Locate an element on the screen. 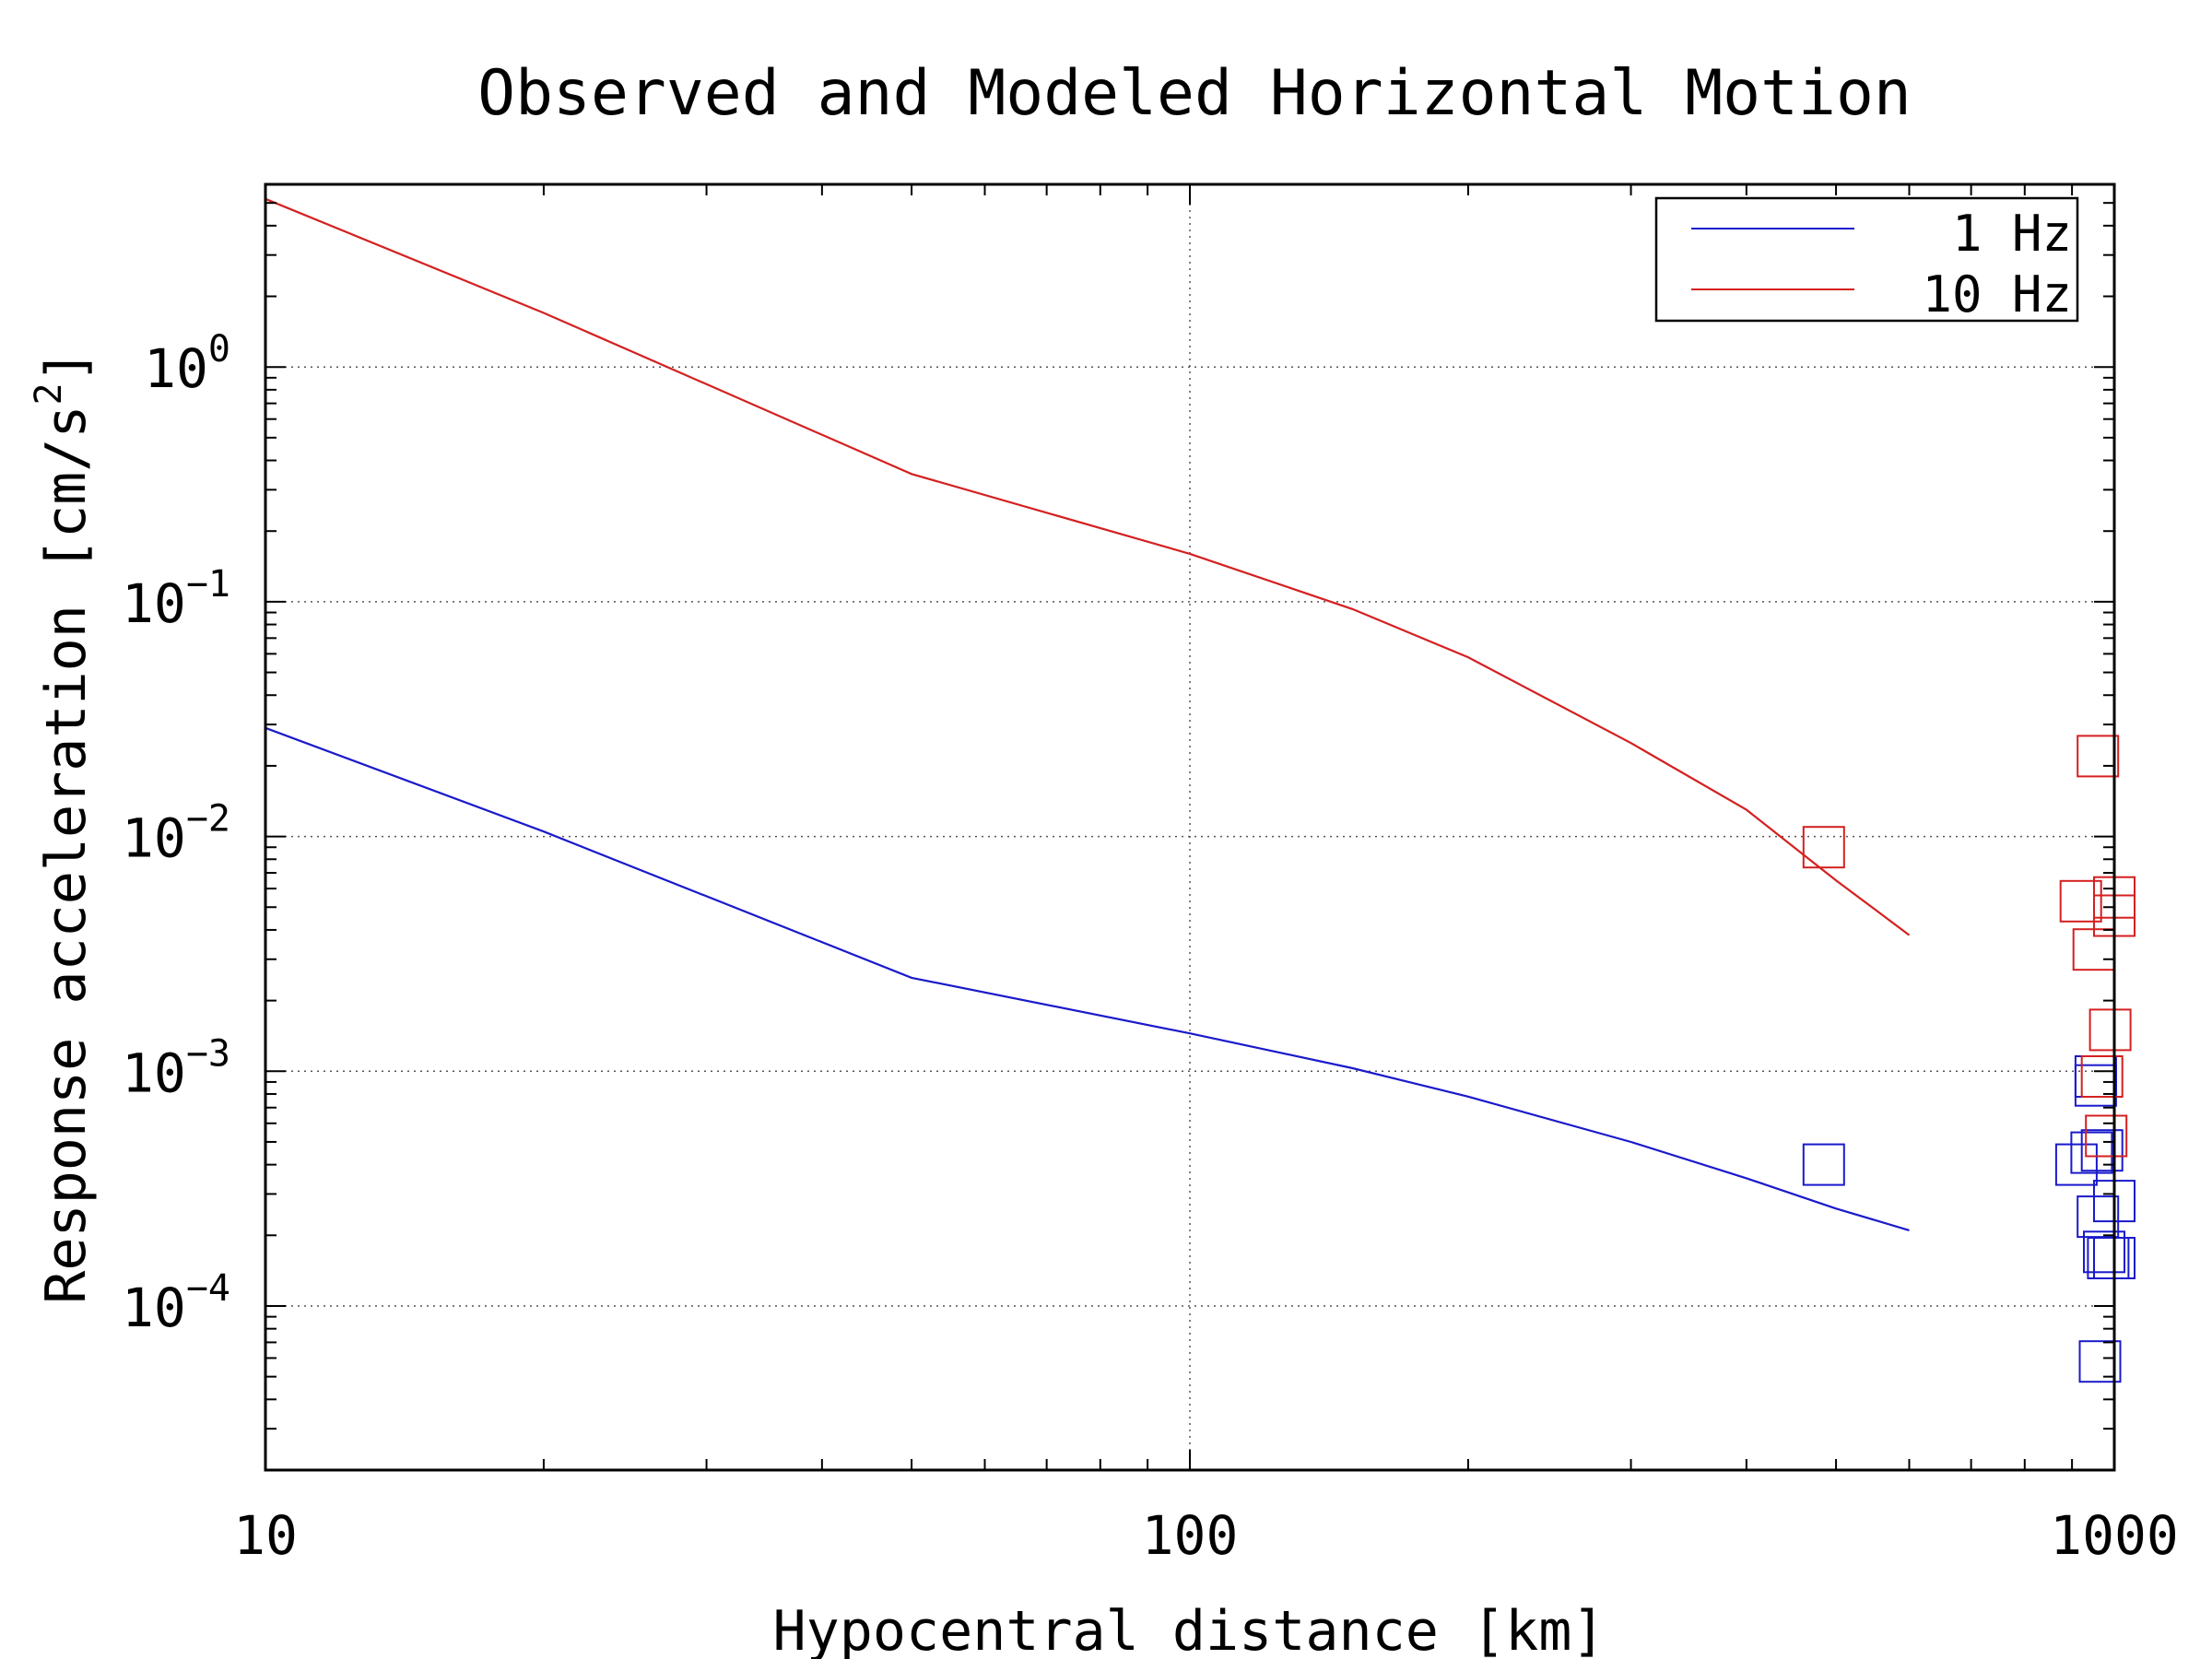 Image resolution: width=2212 pixels, height=1659 pixels. chart-title: Observed and Modeled Horizontal Motion is located at coordinates (1194, 93).